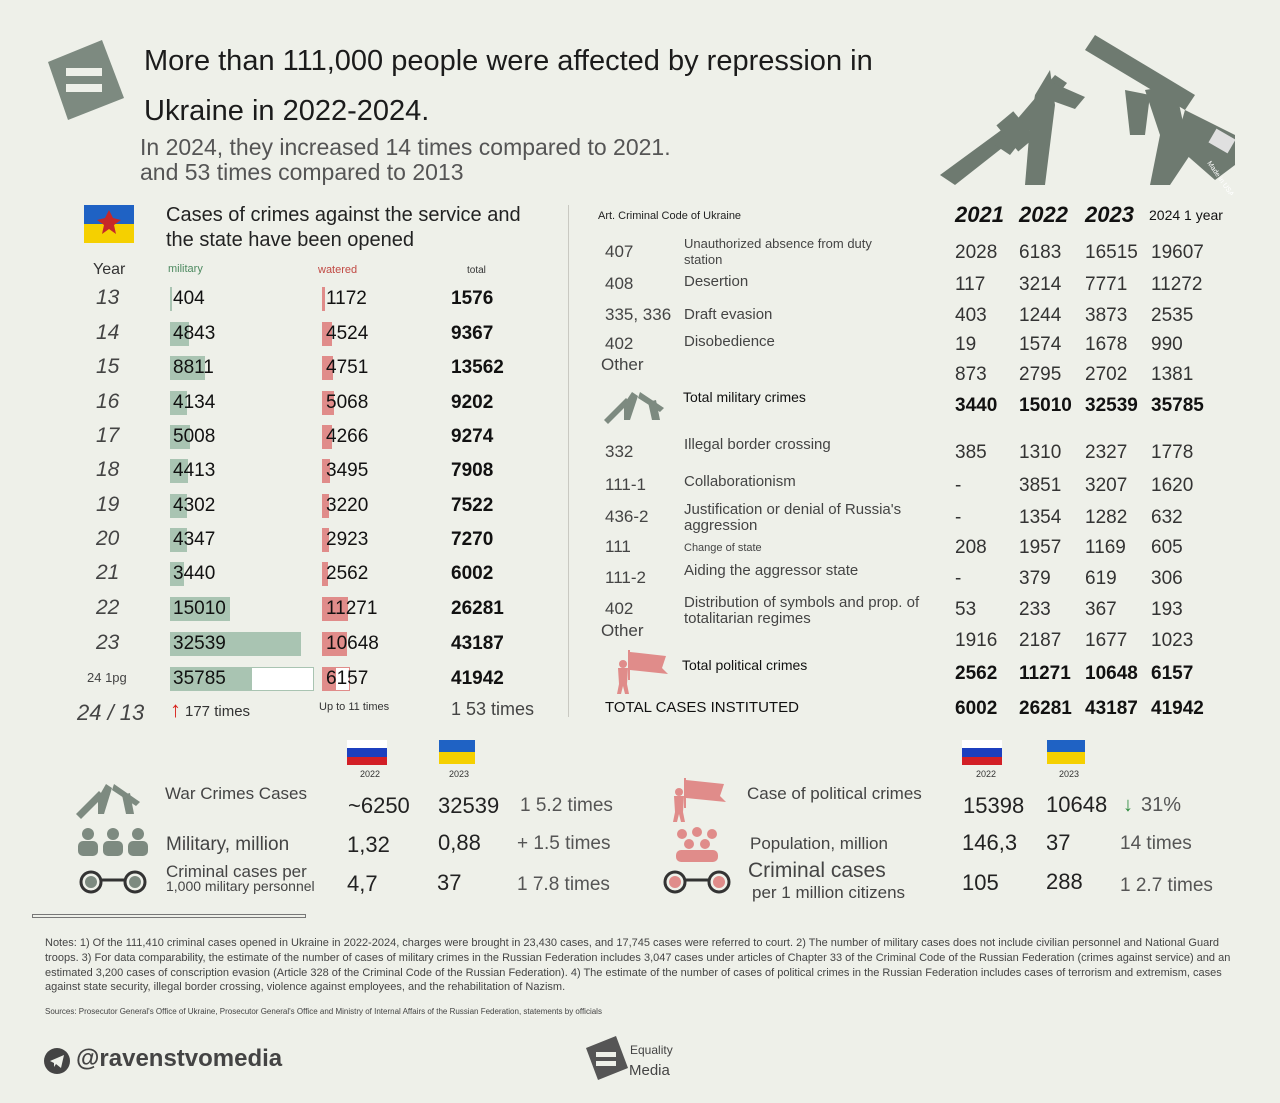 This screenshot has width=1280, height=1103. I want to click on year-value-2021: 873, so click(971, 374).